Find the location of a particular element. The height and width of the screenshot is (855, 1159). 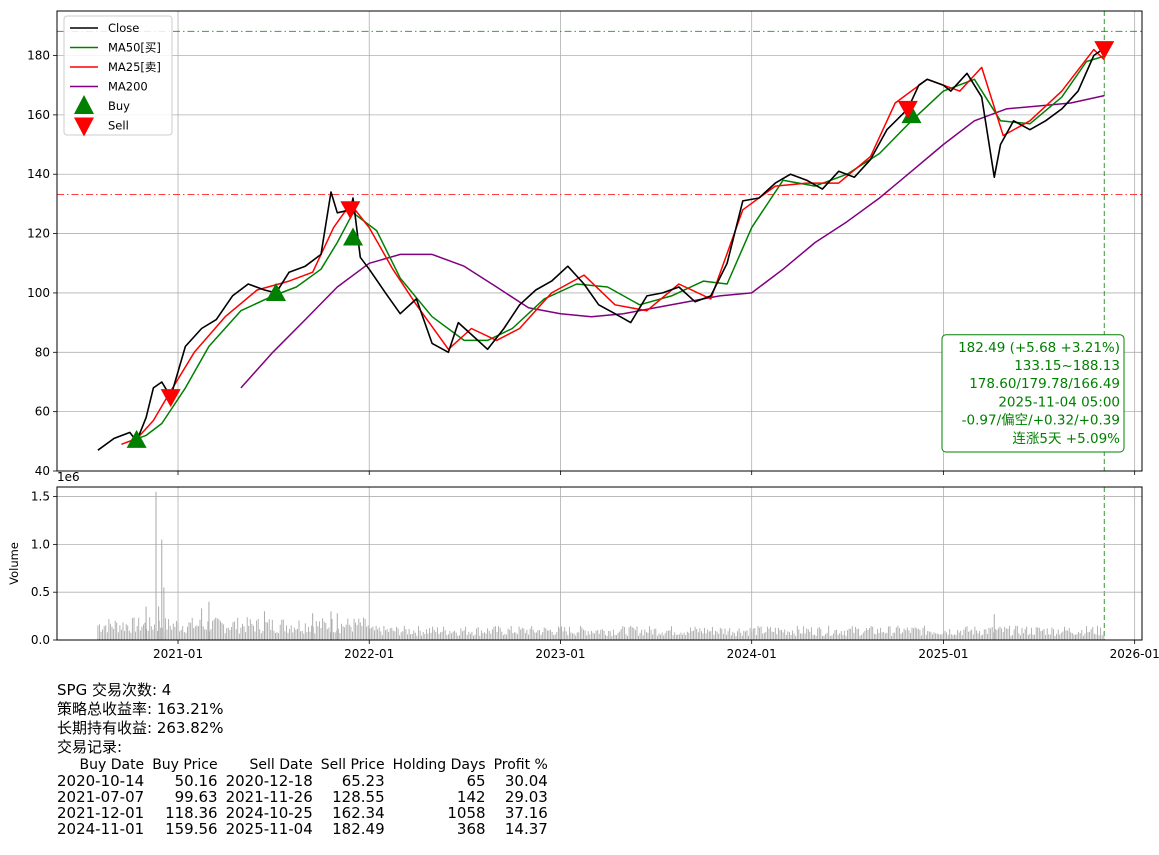

annotation-line: 133.15~188.13 is located at coordinates (1067, 366).